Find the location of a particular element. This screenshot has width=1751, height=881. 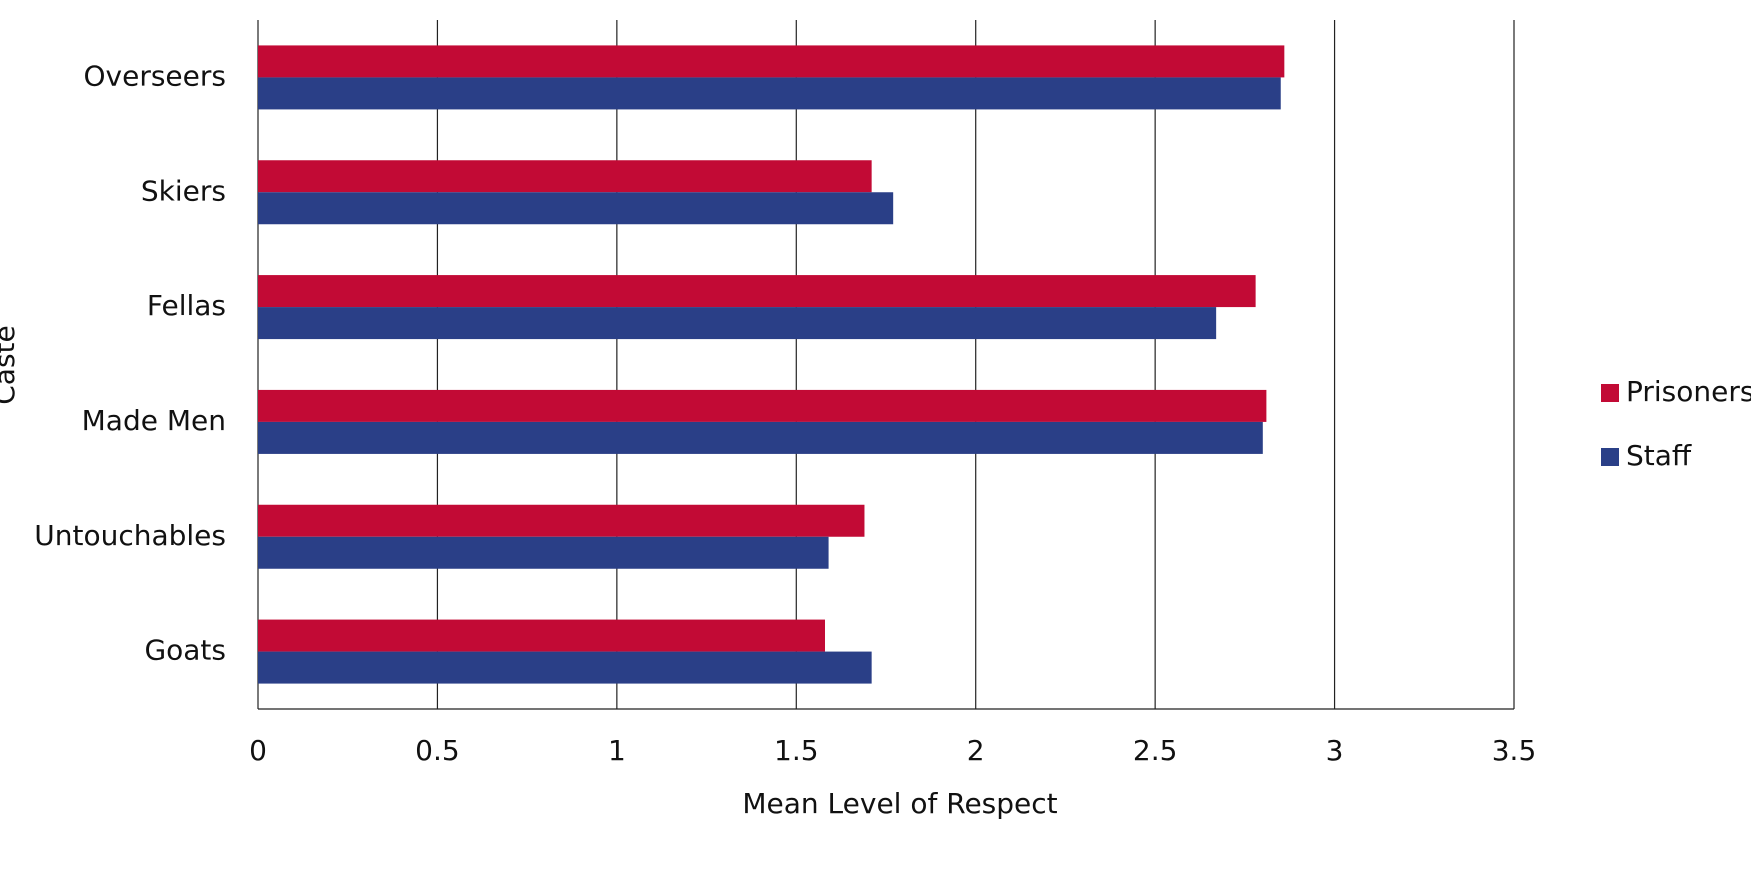

x-tick-label: 0.5 is located at coordinates (437, 750).